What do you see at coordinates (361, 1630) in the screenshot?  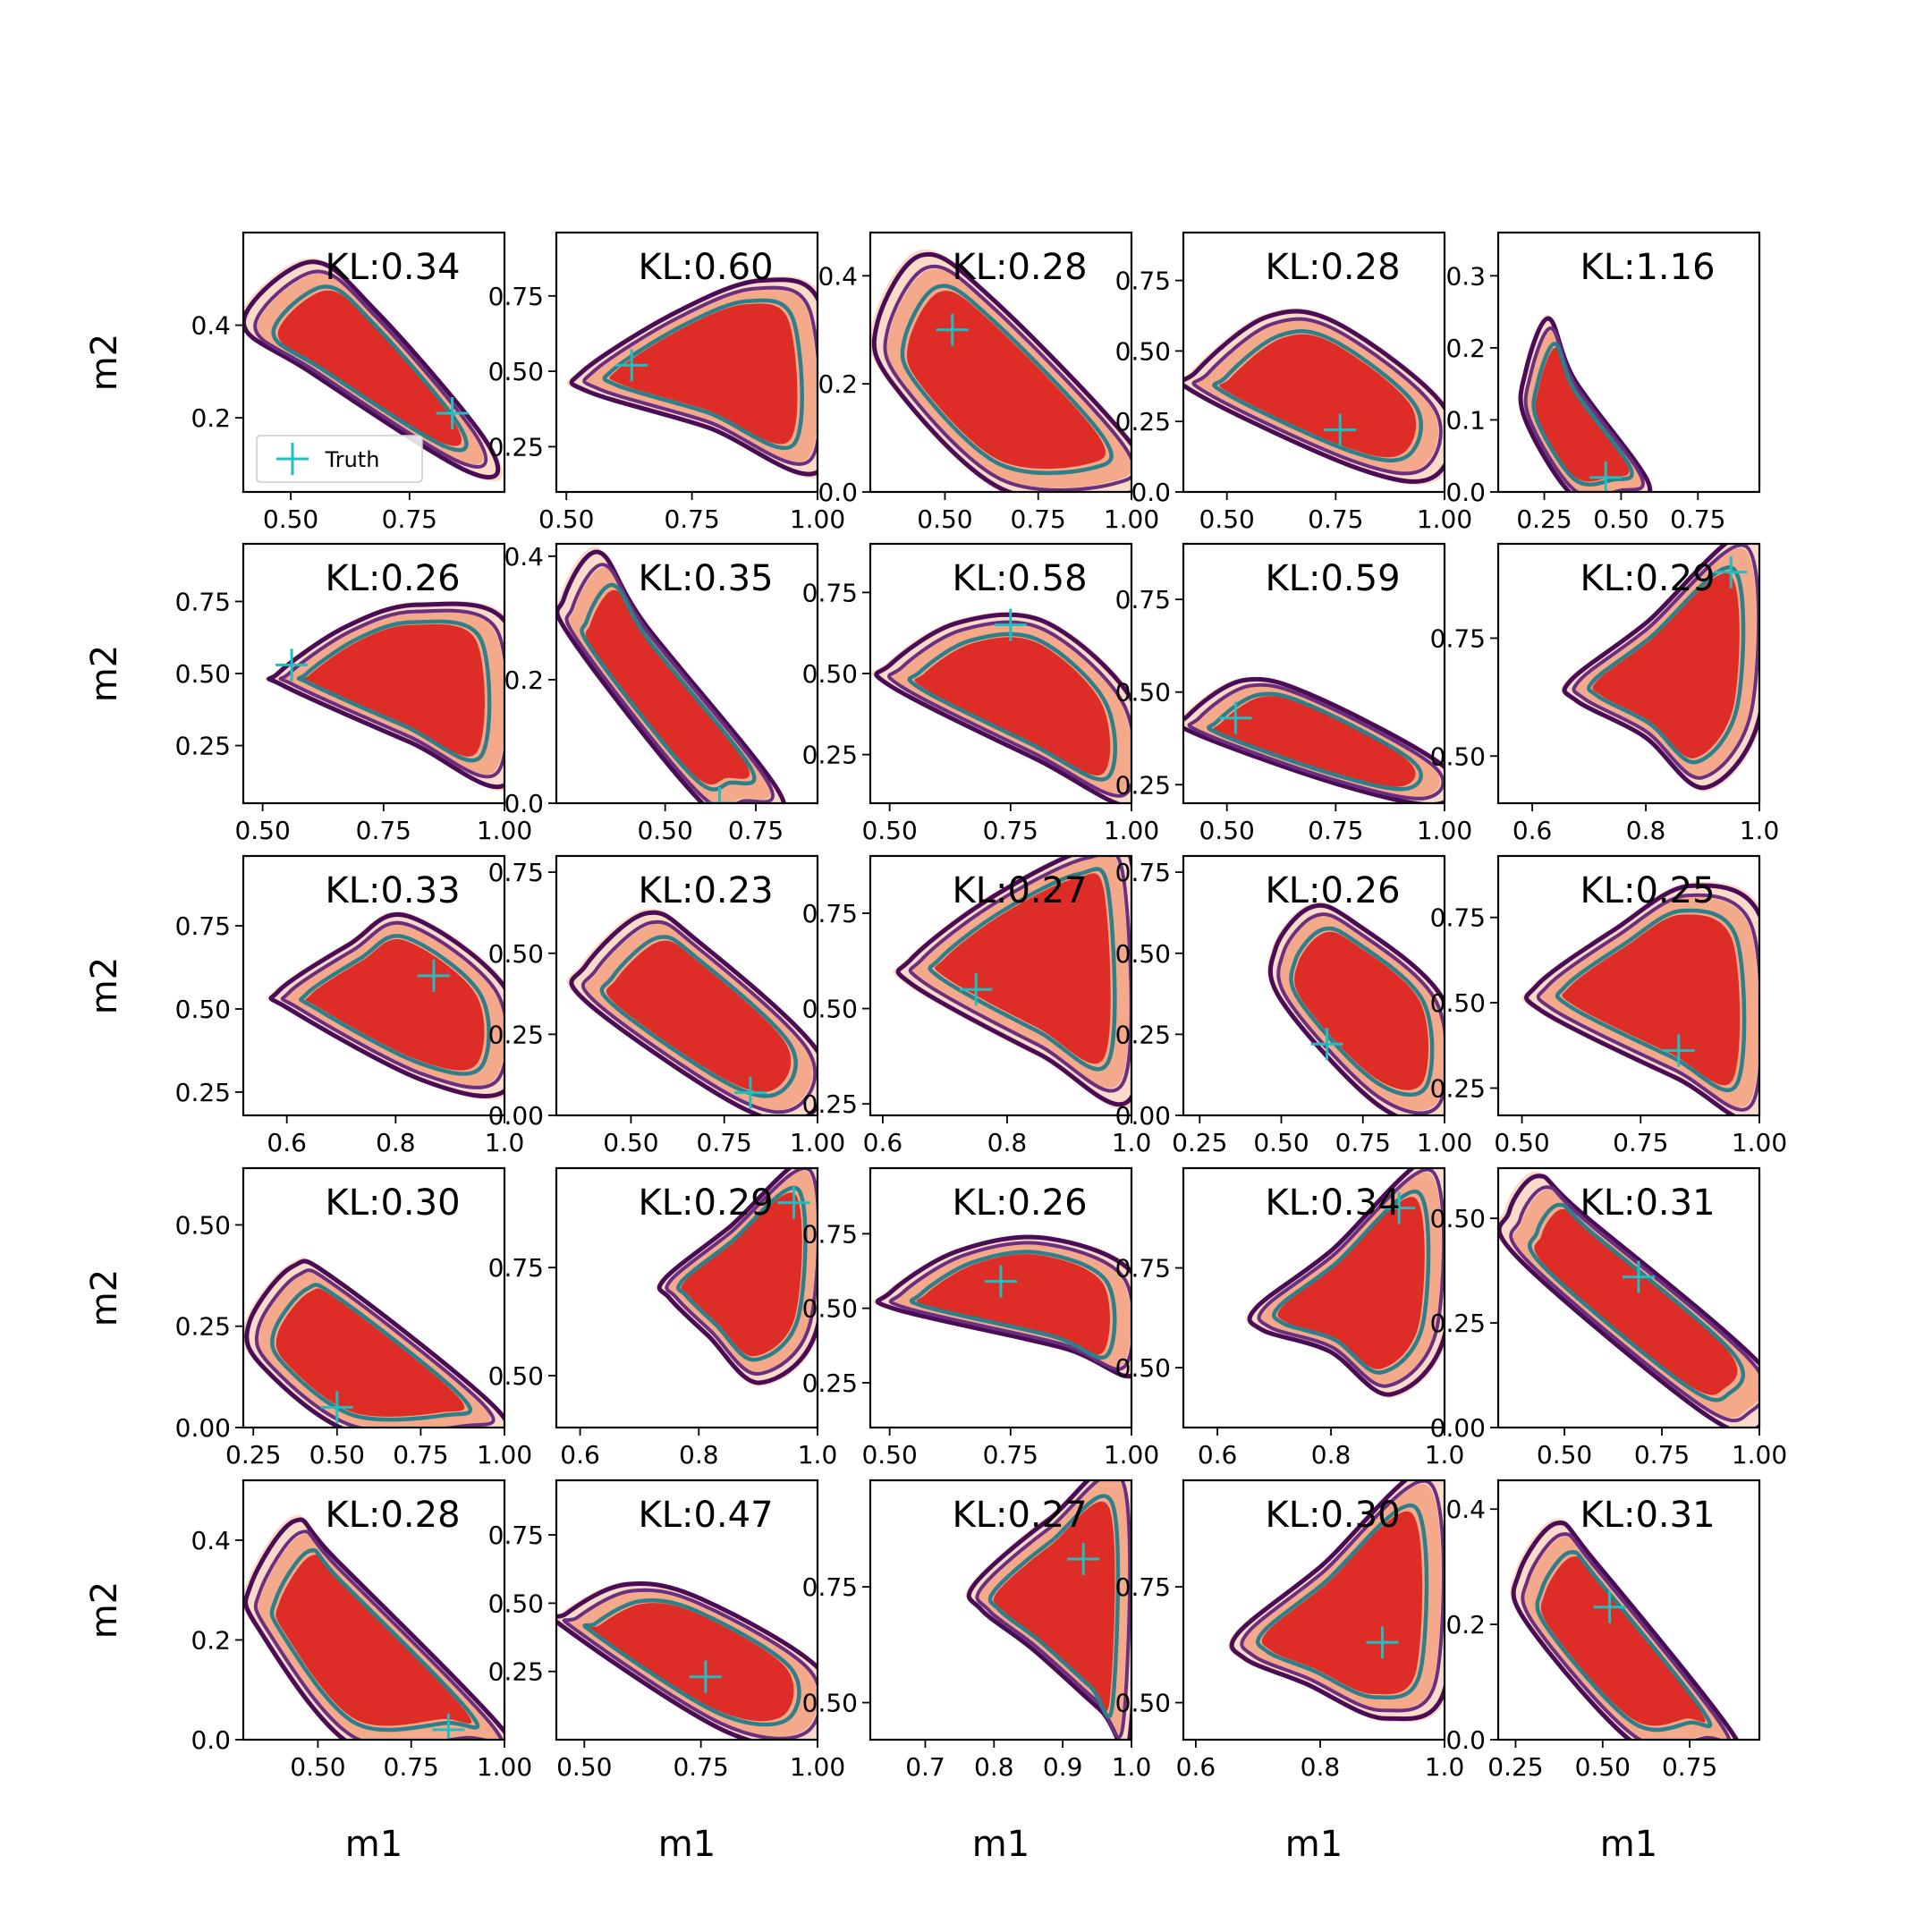 I see `panel-21: 0.50 0.75 1.00 0.0 0.2 0.4 KL:0.28` at bounding box center [361, 1630].